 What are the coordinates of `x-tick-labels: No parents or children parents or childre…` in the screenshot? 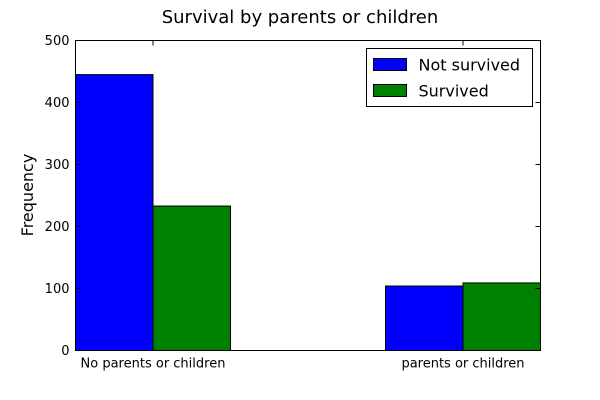 It's located at (303, 364).